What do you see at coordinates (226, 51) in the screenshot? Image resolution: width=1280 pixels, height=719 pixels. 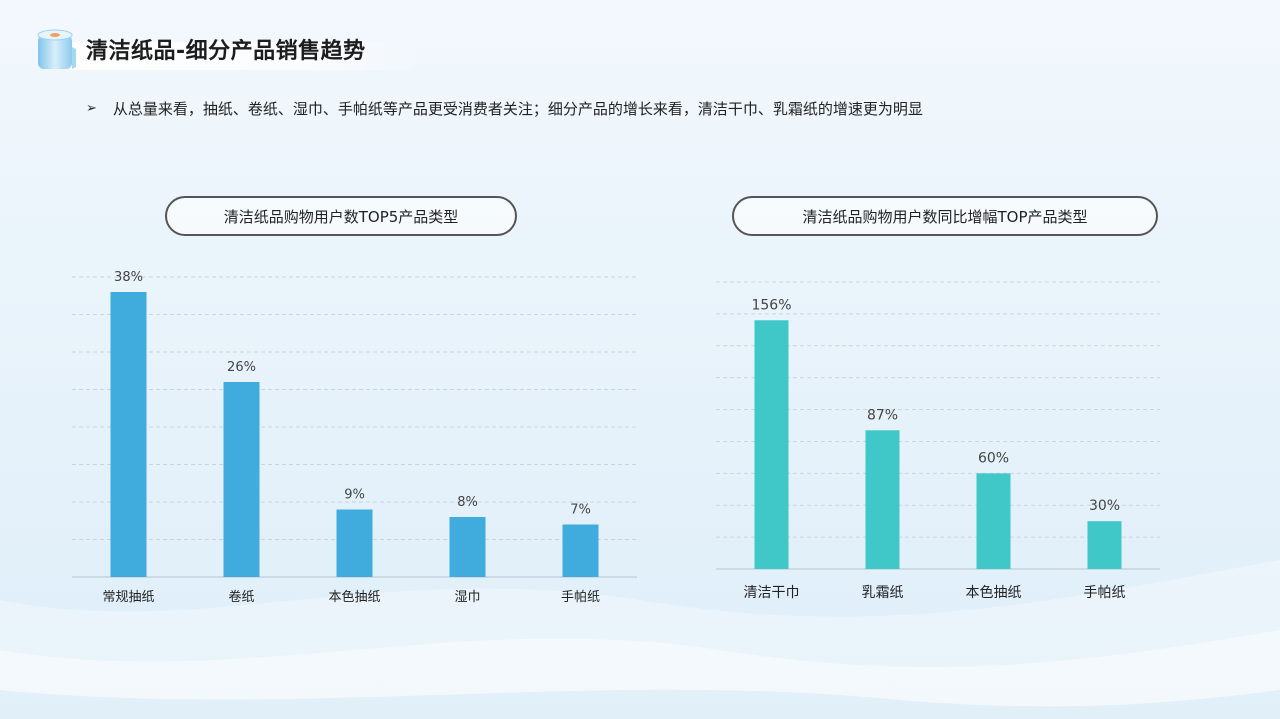 I see `page-title: 清洁纸品-细分产品销售趋势` at bounding box center [226, 51].